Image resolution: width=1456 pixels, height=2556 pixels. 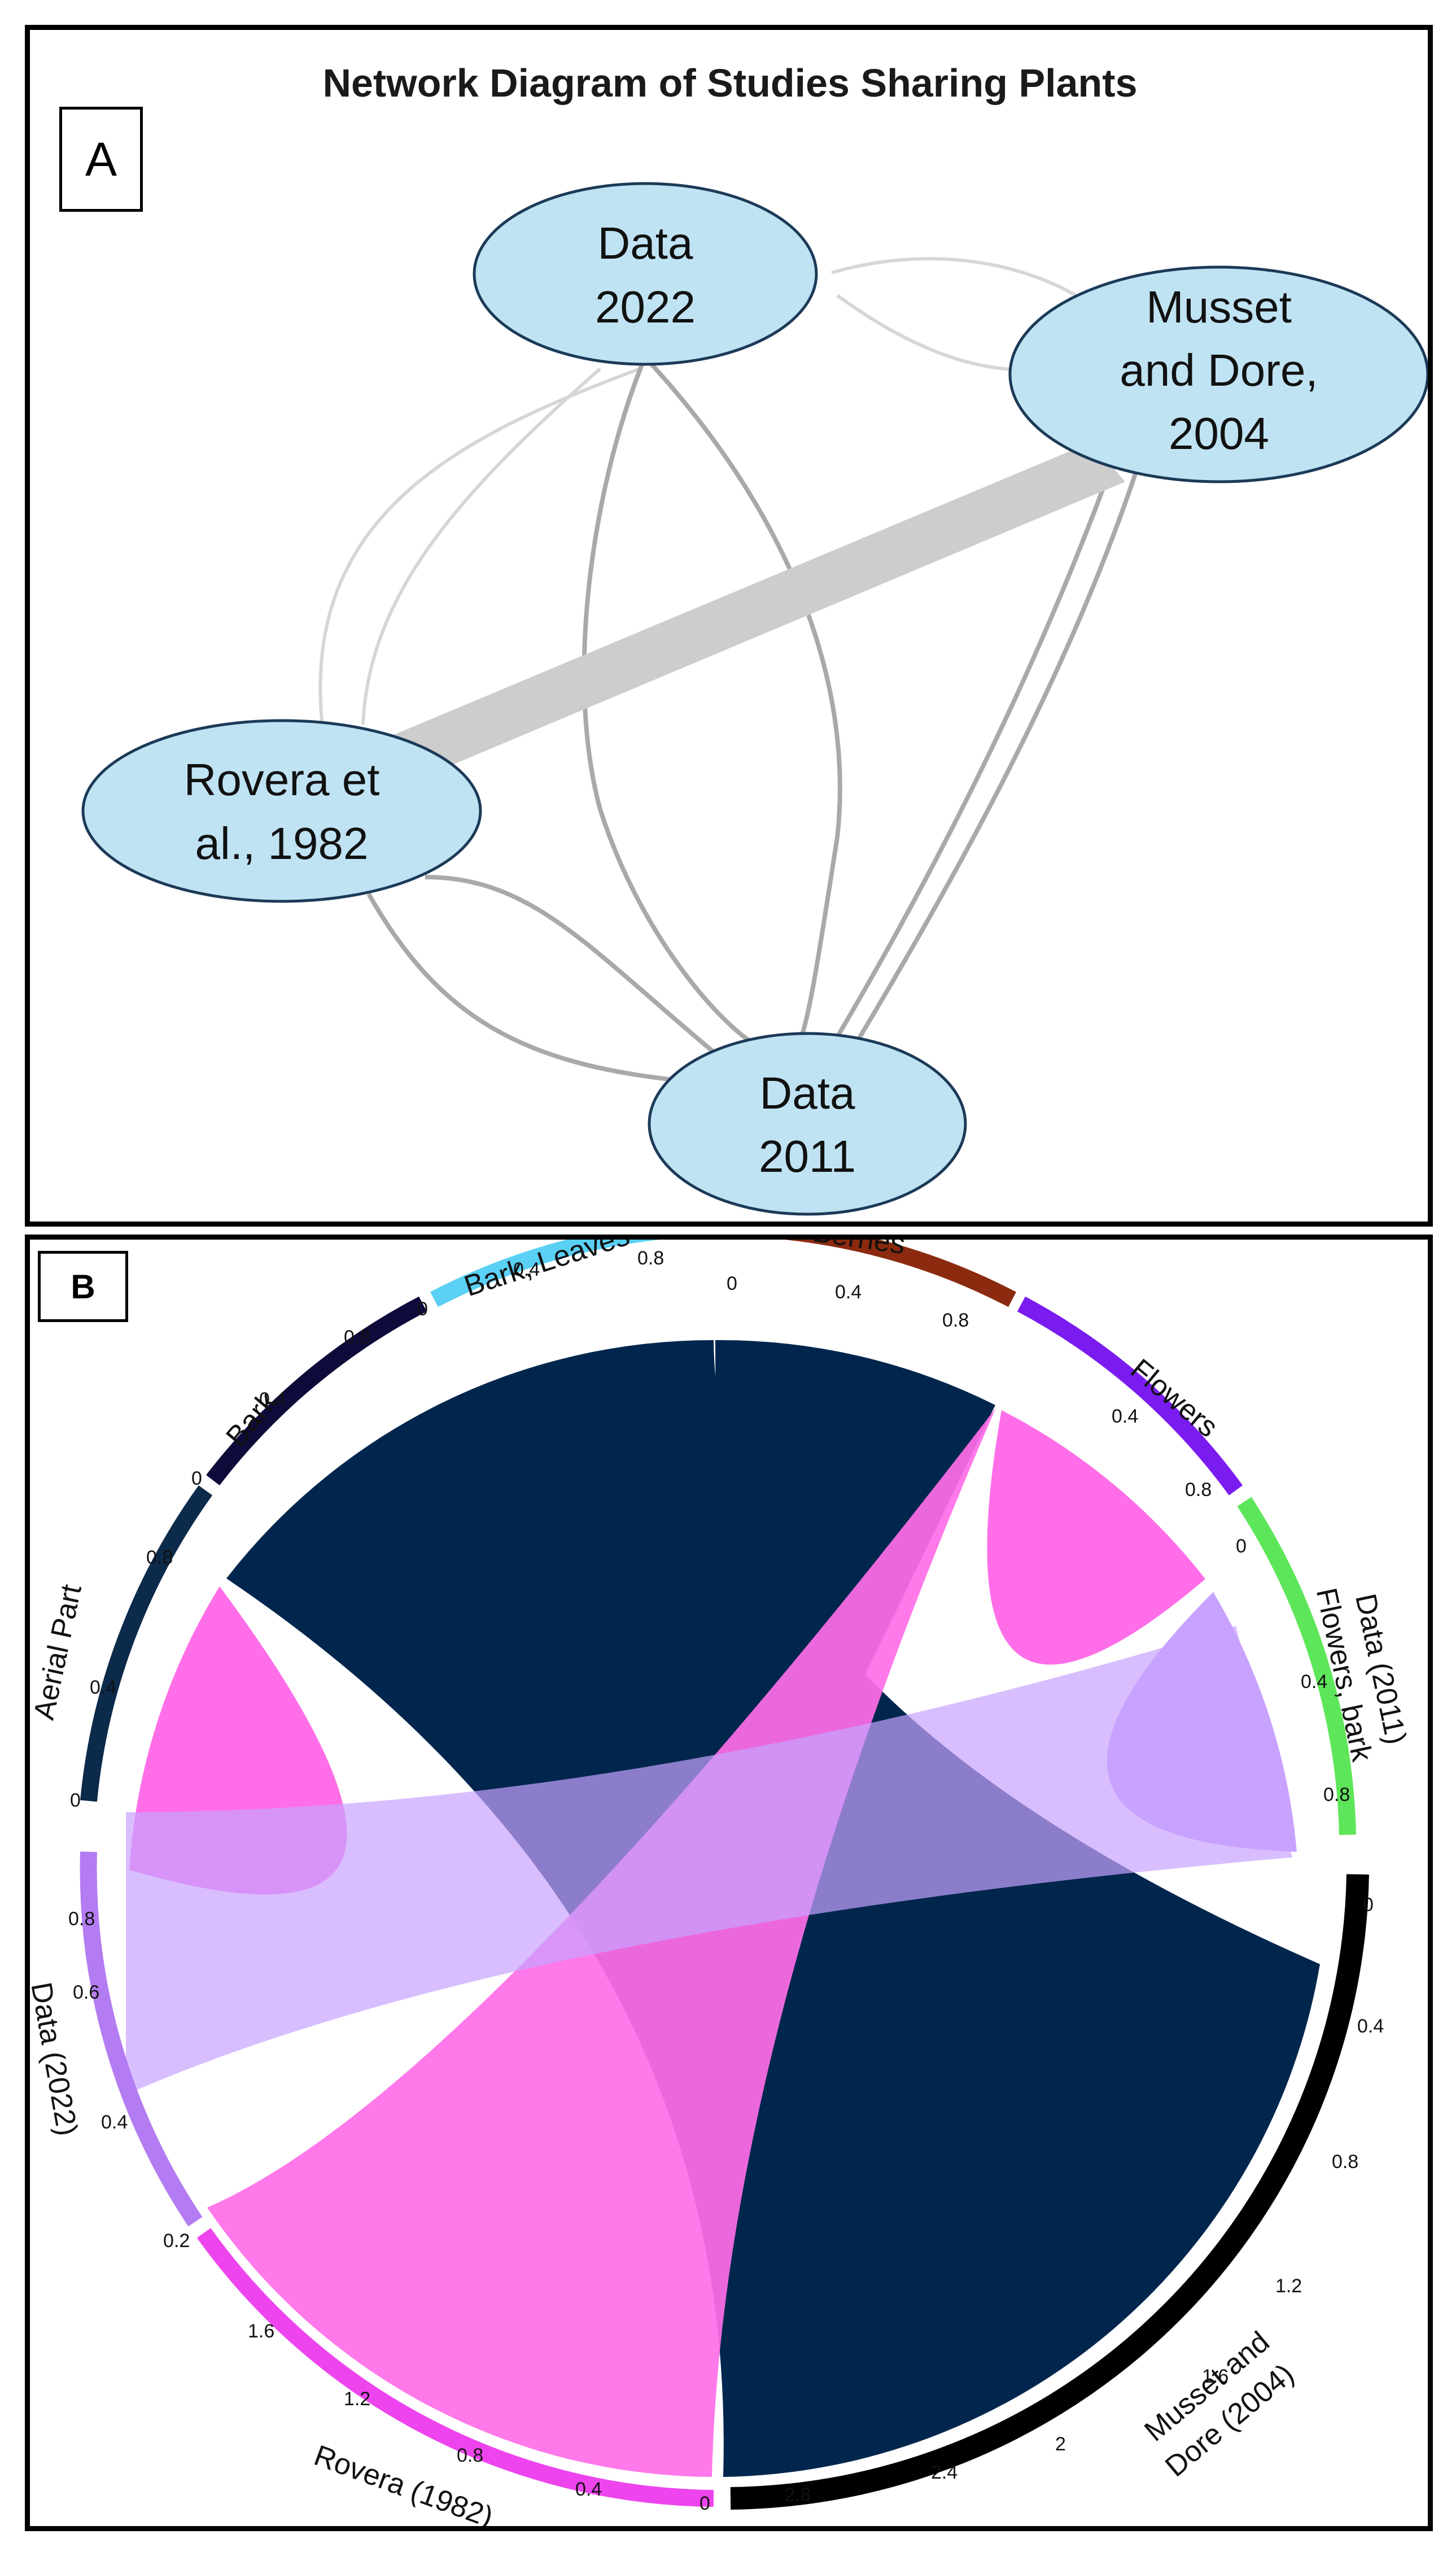 I want to click on sector-arc-flowers, so click(x=1130, y=1395).